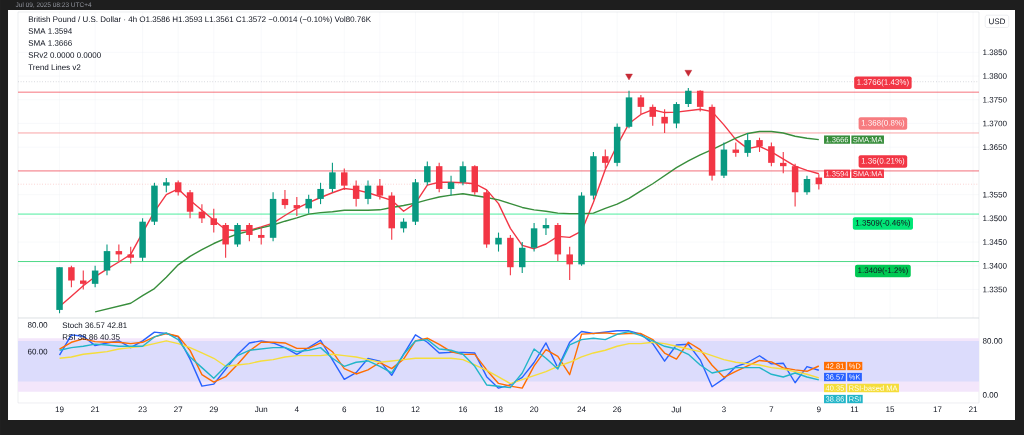  What do you see at coordinates (990, 395) in the screenshot?
I see `y2-tick-label: 0.00` at bounding box center [990, 395].